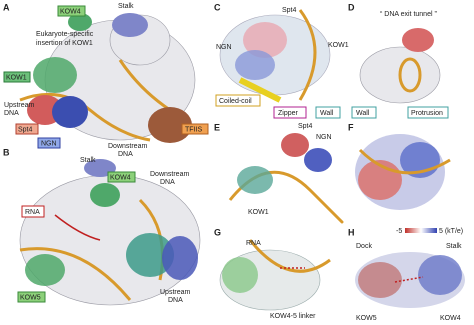  Describe the element at coordinates (293, 316) in the screenshot. I see `label: KOW4-5 linker` at that location.